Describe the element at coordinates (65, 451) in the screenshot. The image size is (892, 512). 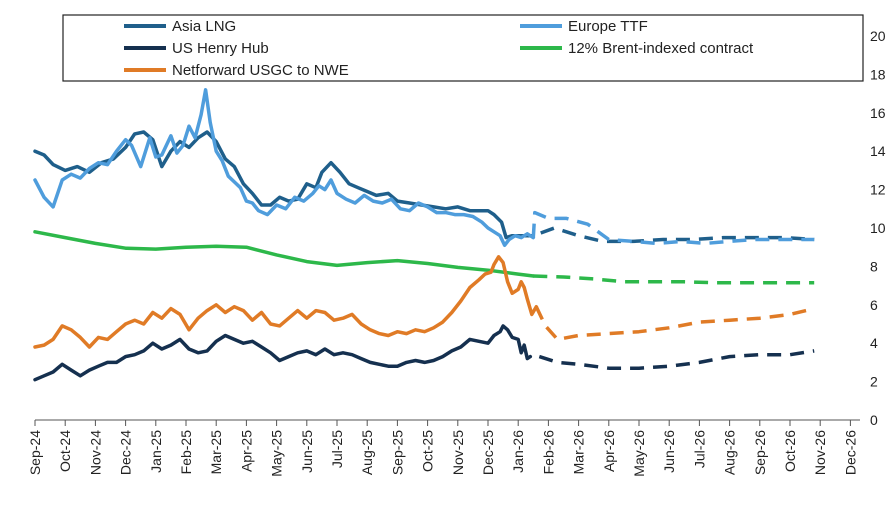
I see `x-tick-label: Oct-24` at that location.